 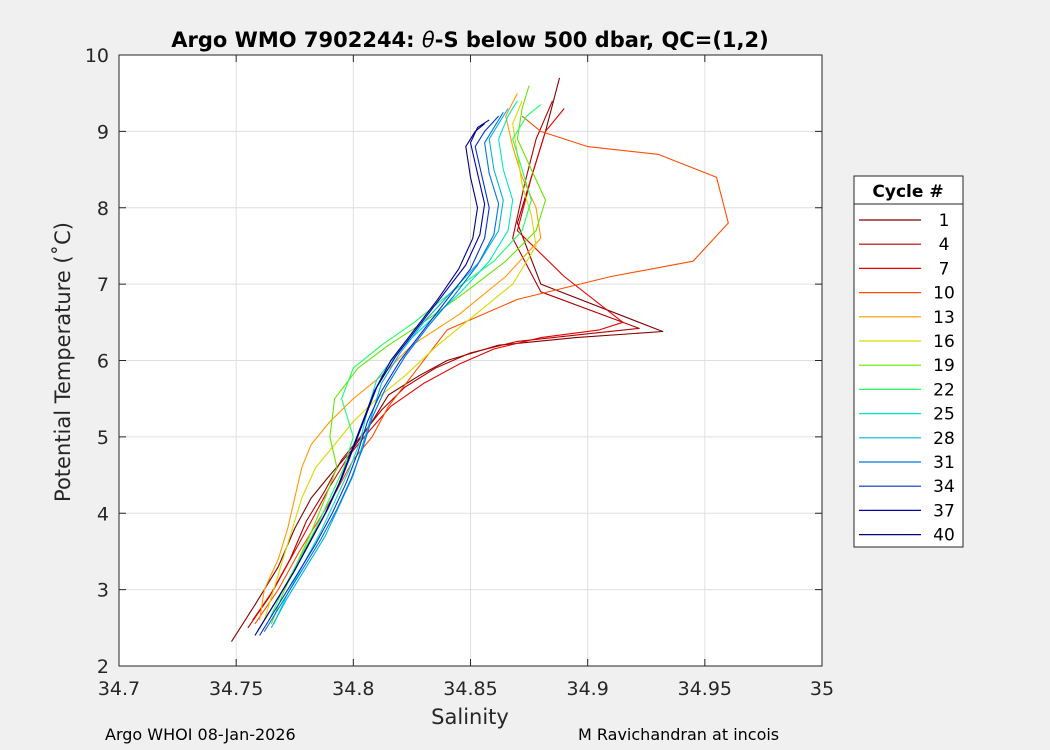 I want to click on y-tick-label: 9, so click(x=103, y=132).